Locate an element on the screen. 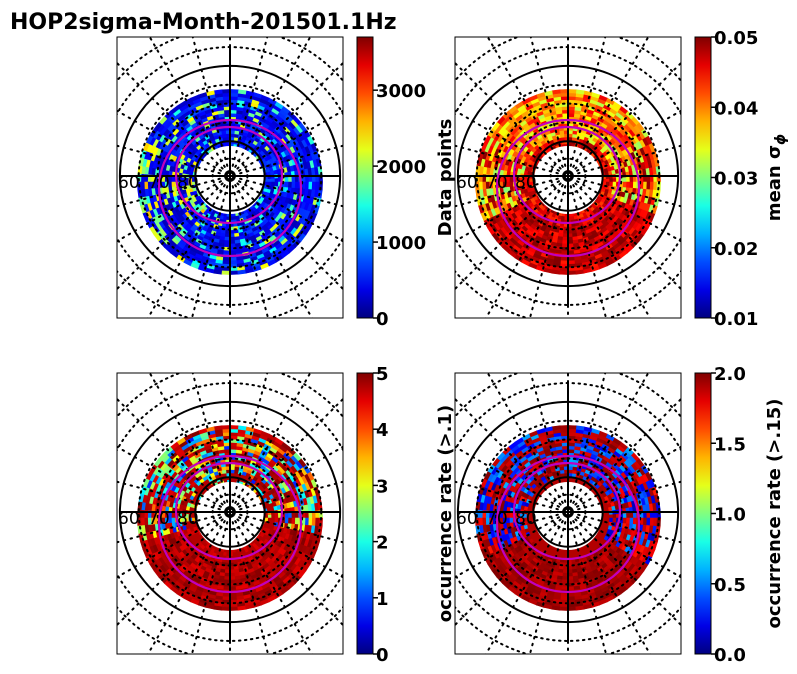 The width and height of the screenshot is (797, 674). colorbar-tick-label: 3000 is located at coordinates (401, 91).